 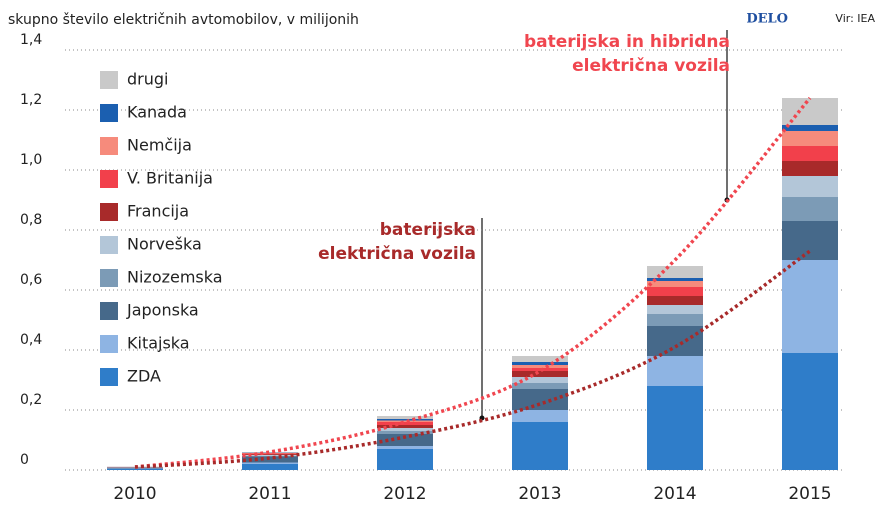 I want to click on y-tick-label: 0,4, so click(x=31, y=340).